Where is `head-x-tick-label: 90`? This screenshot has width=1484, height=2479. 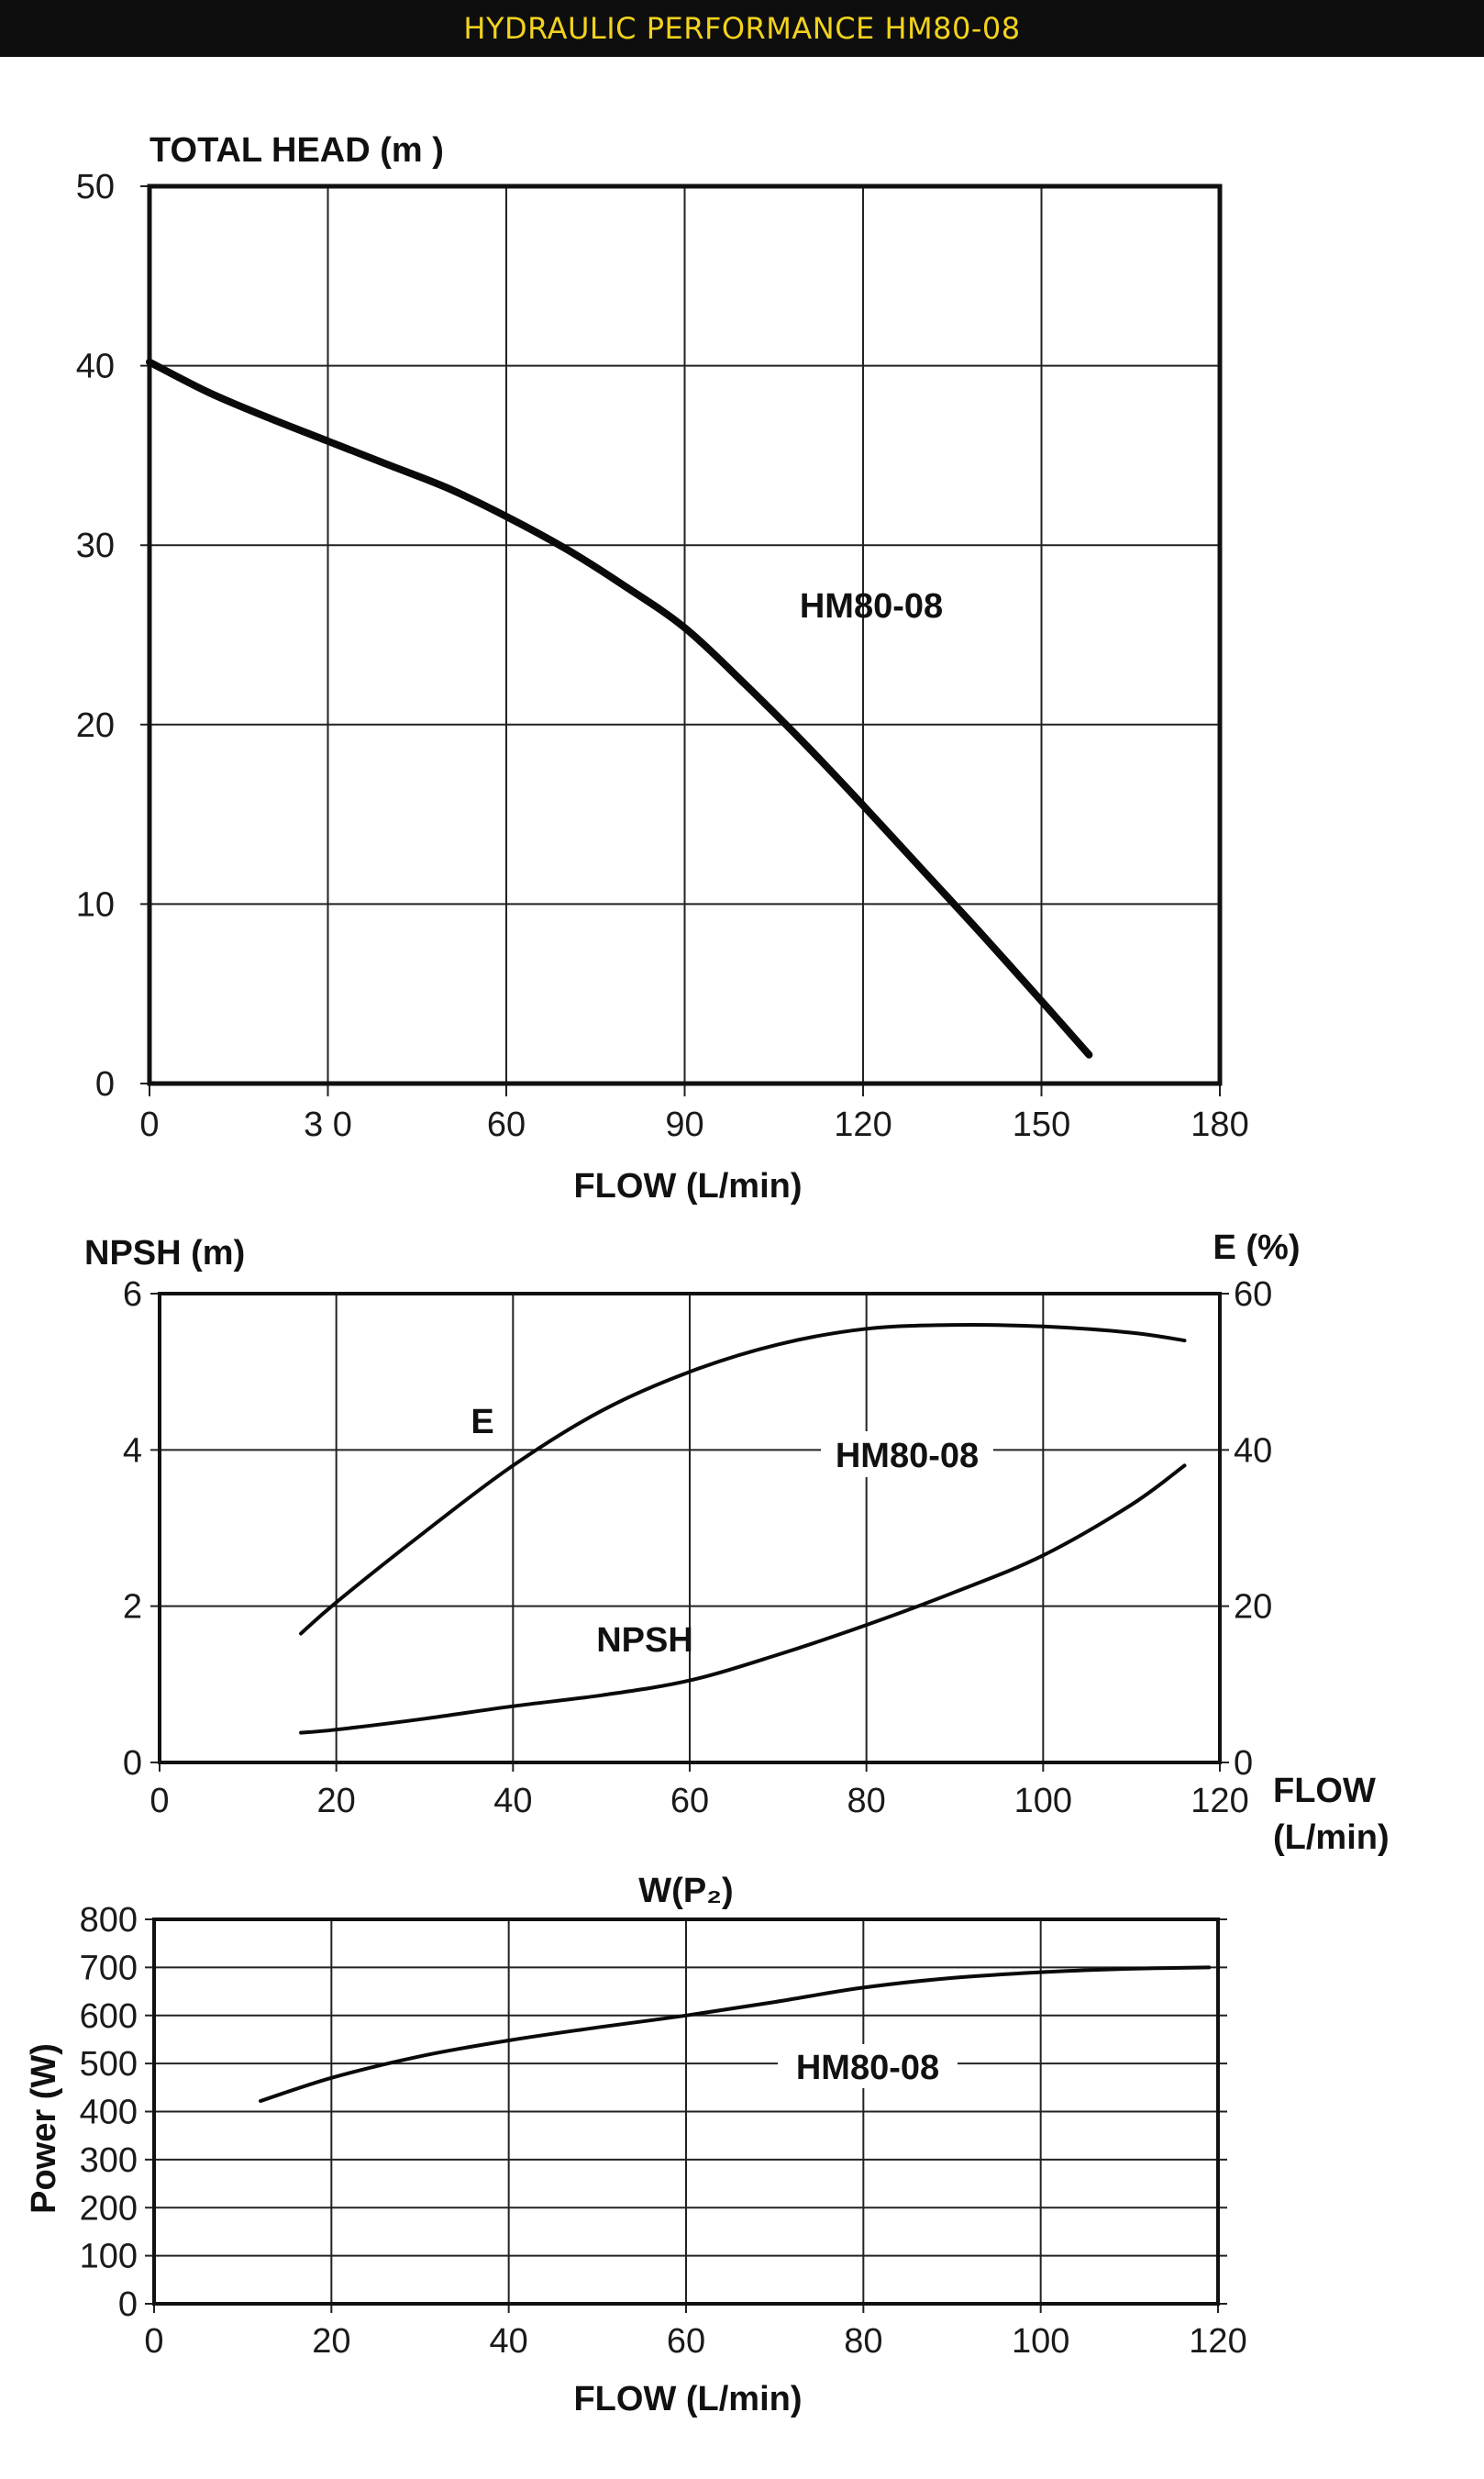
head-x-tick-label: 90 is located at coordinates (684, 1125).